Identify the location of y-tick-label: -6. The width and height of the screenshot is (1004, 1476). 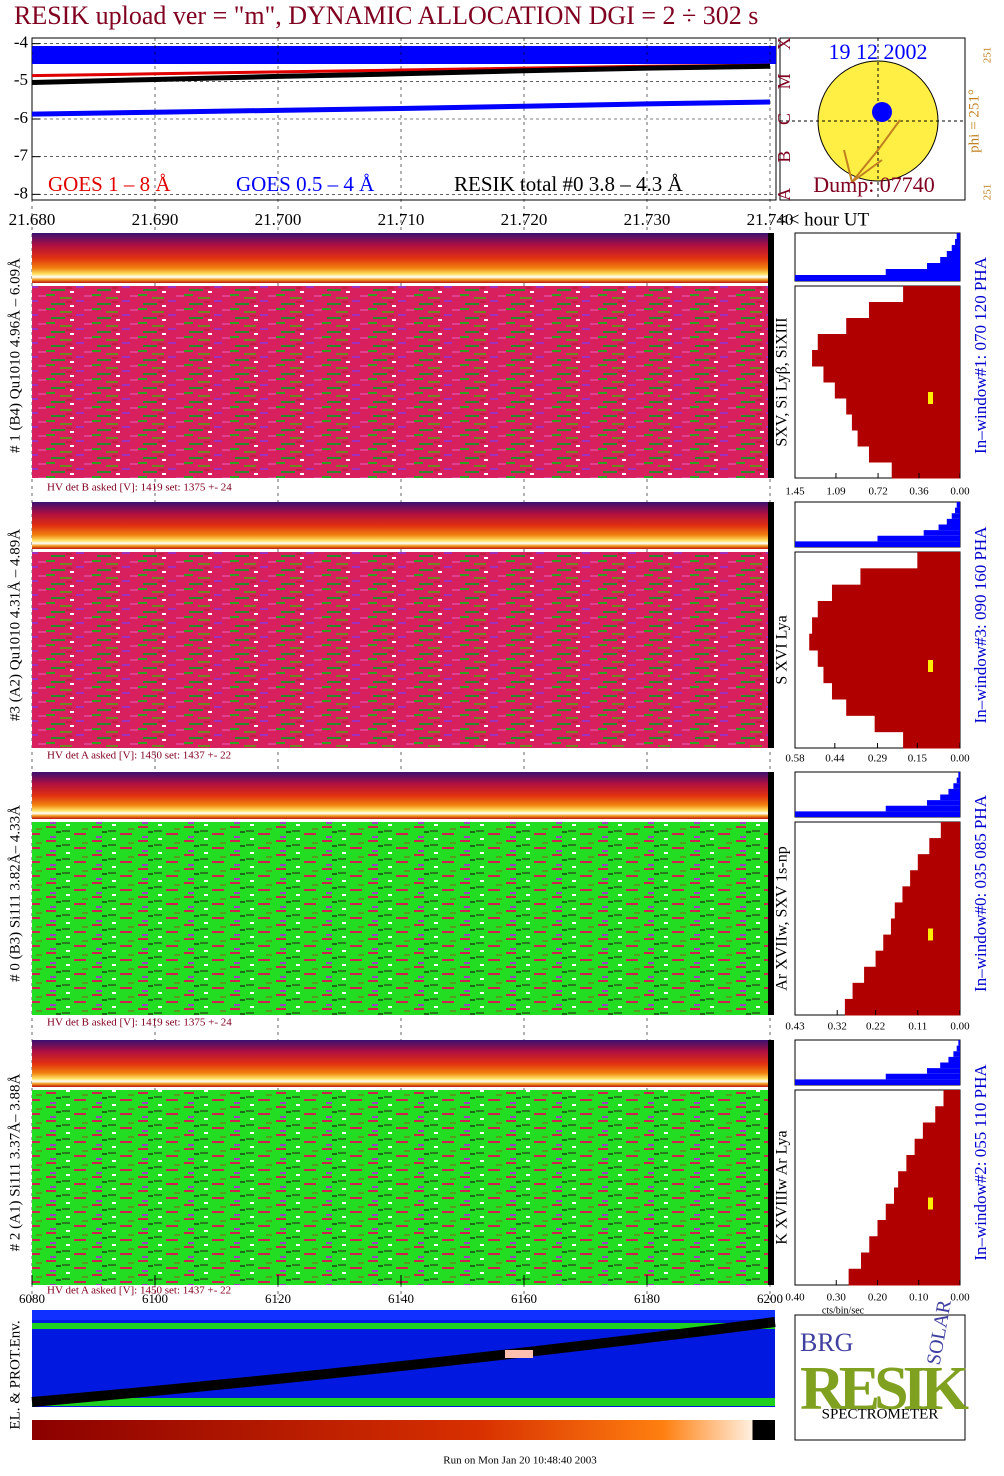
(21, 117).